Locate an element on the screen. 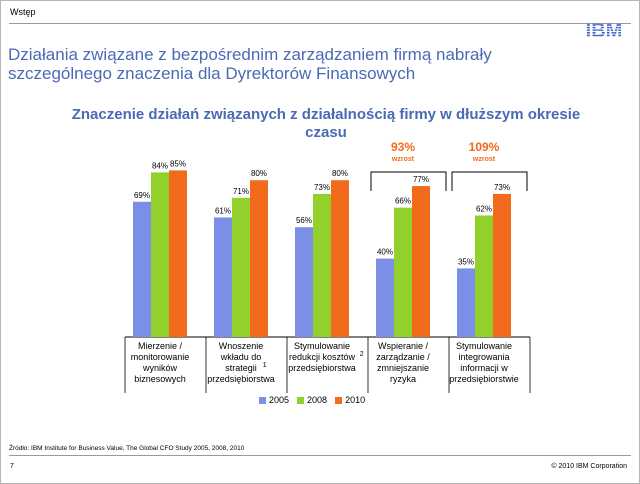 This screenshot has width=640, height=484. data-label-2005-1: 61% is located at coordinates (223, 210).